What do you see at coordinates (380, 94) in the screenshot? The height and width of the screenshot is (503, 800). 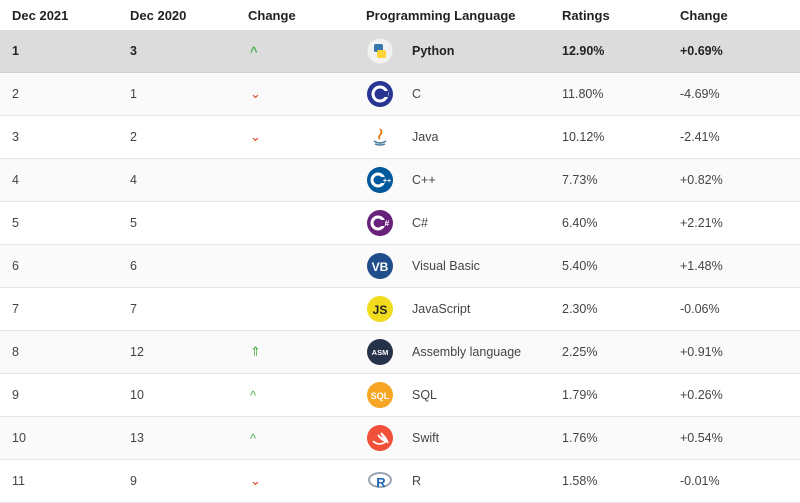 I see `c-icon` at bounding box center [380, 94].